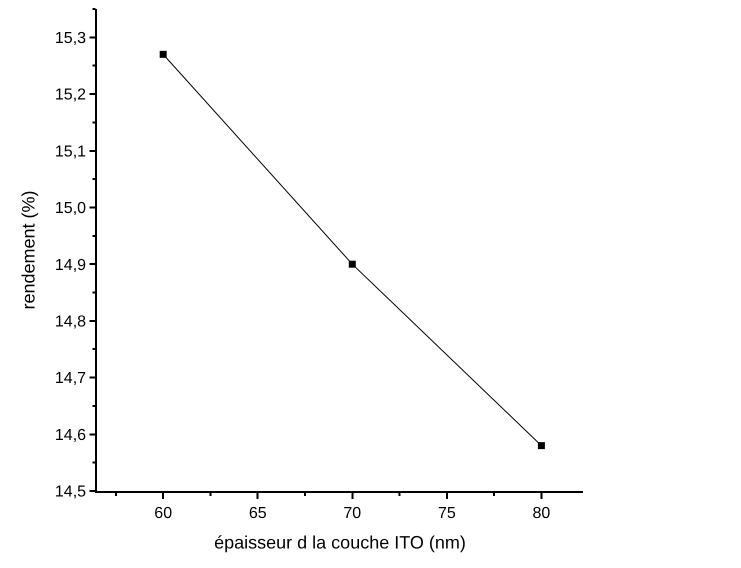 This screenshot has width=741, height=568. Describe the element at coordinates (70, 209) in the screenshot. I see `y-tick-label: 15,0` at that location.